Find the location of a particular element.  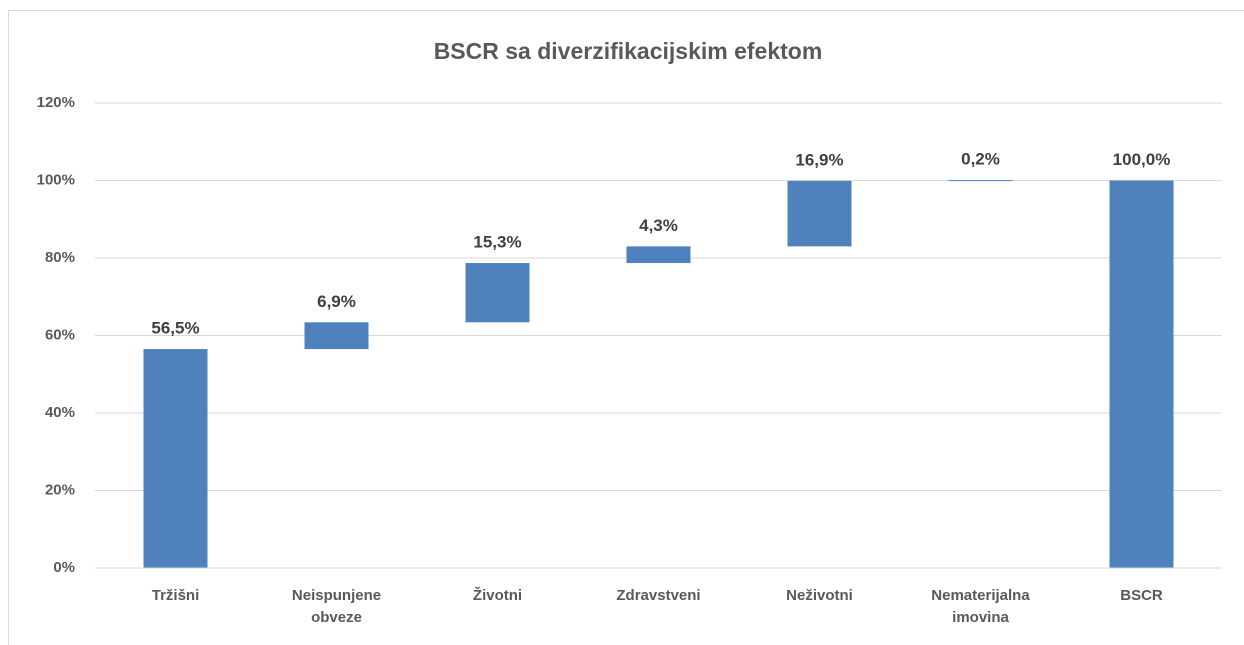

data-label: 6,9% is located at coordinates (336, 301).